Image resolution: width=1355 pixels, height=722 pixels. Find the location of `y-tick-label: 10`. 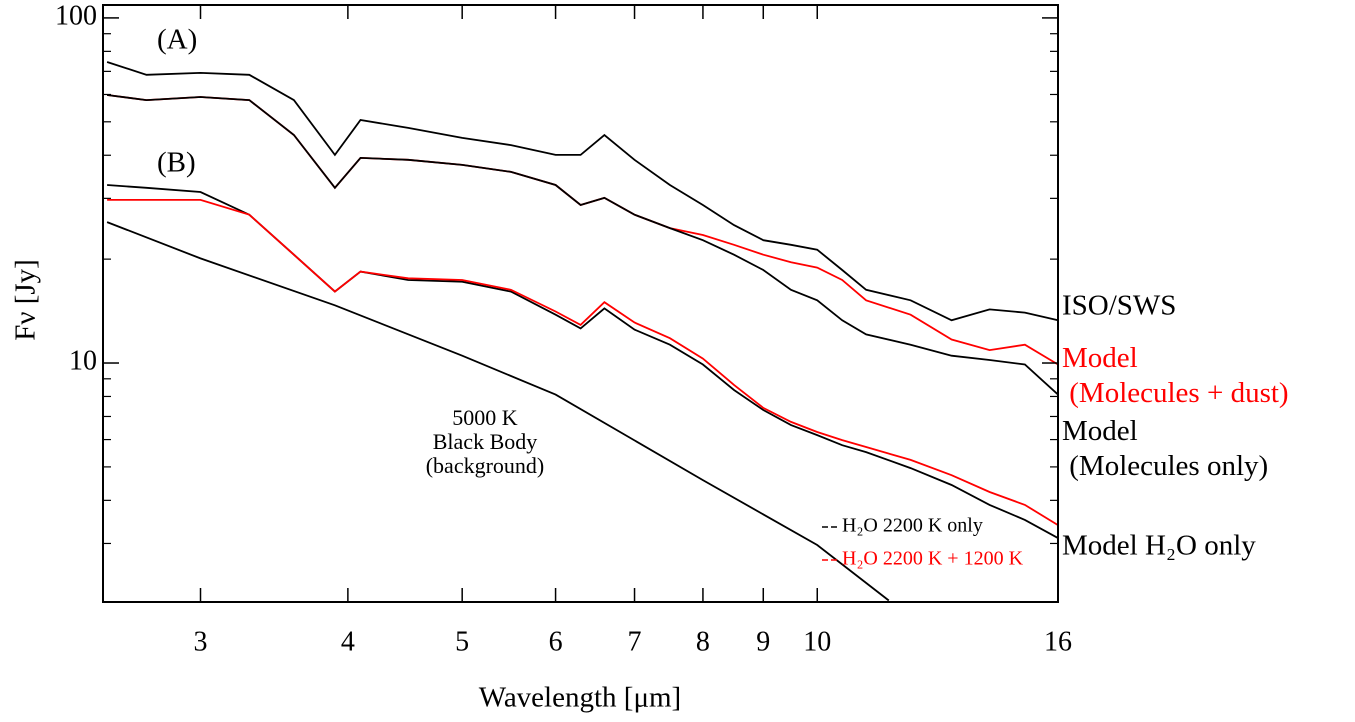

y-tick-label: 10 is located at coordinates (83, 360).